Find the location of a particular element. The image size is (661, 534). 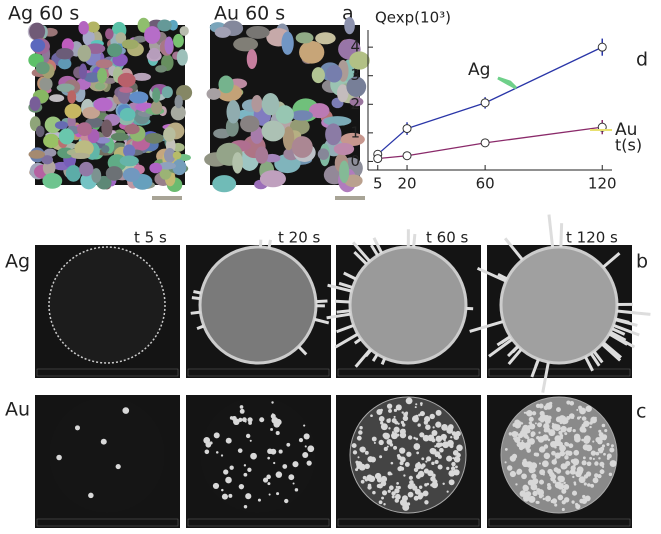

panel-label: Au 60 s is located at coordinates (249, 14).